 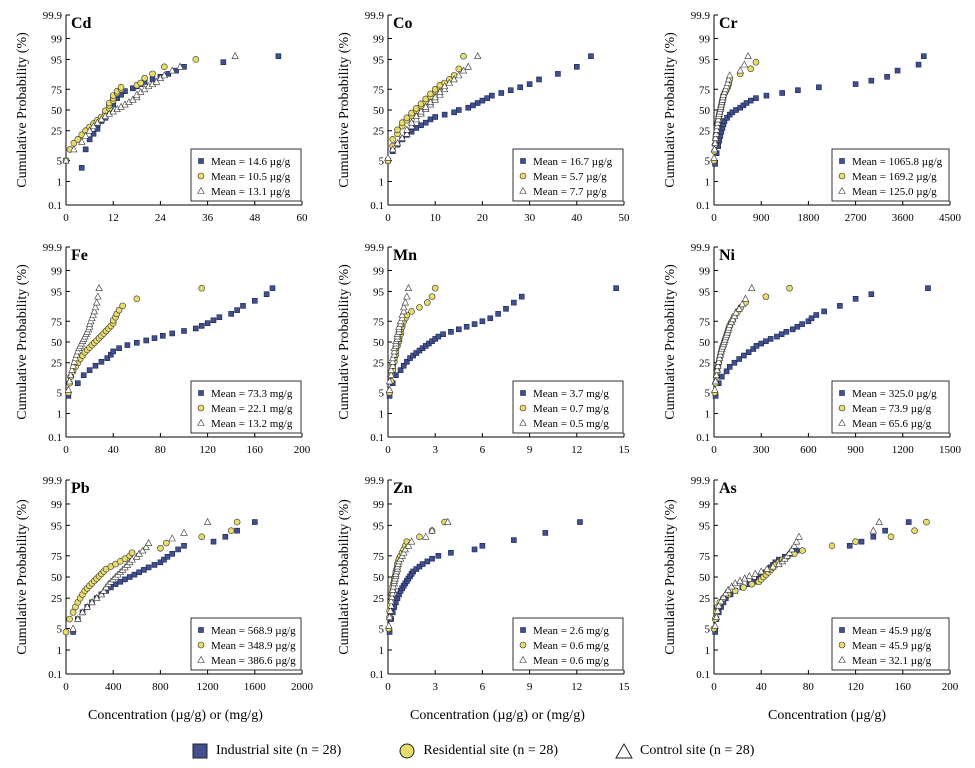 What do you see at coordinates (705, 111) in the screenshot?
I see `y-tick-label: 50` at bounding box center [705, 111].